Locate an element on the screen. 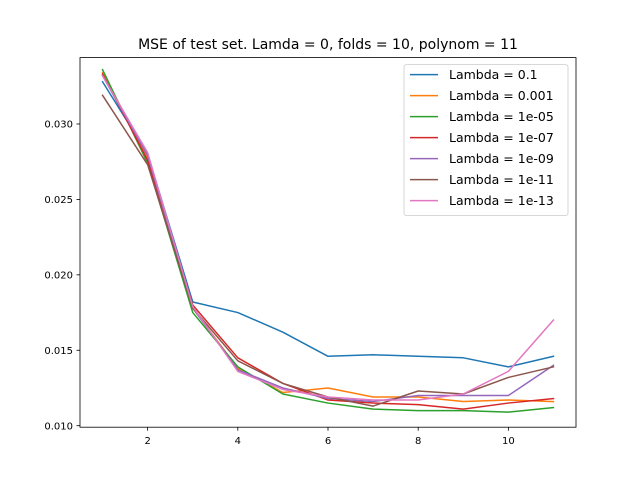 This screenshot has width=640, height=480. x-tick-label-1: 4 is located at coordinates (238, 441).